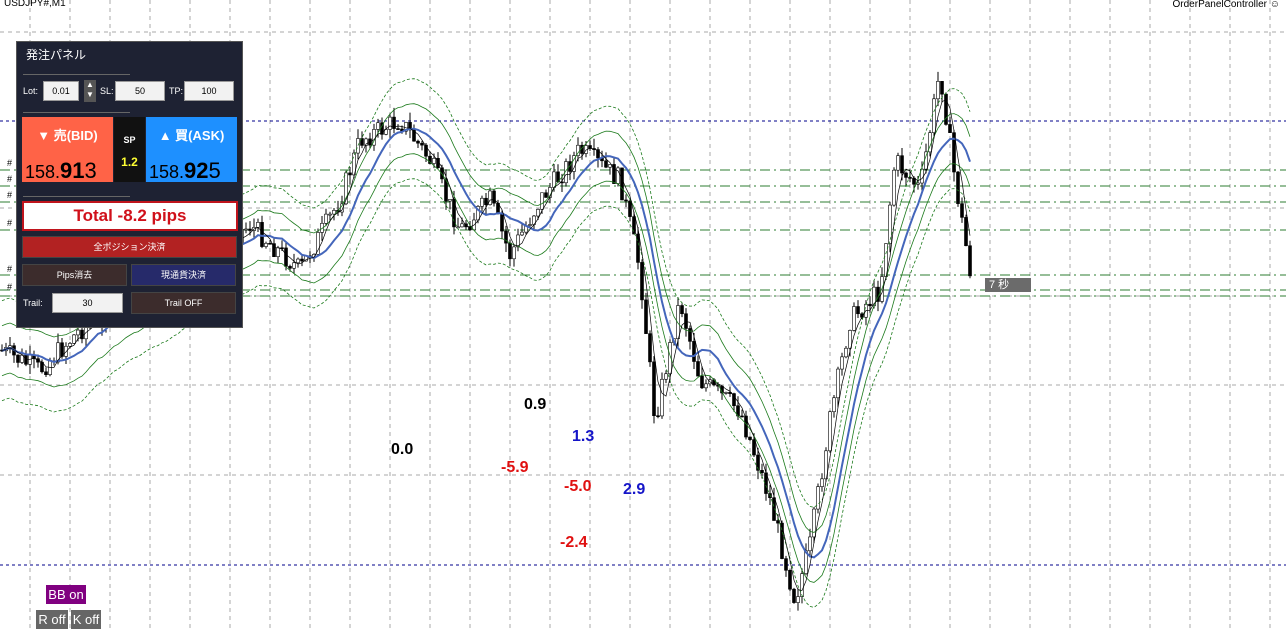 The width and height of the screenshot is (1286, 630). Describe the element at coordinates (140, 91) in the screenshot. I see `sl-input: 50` at that location.